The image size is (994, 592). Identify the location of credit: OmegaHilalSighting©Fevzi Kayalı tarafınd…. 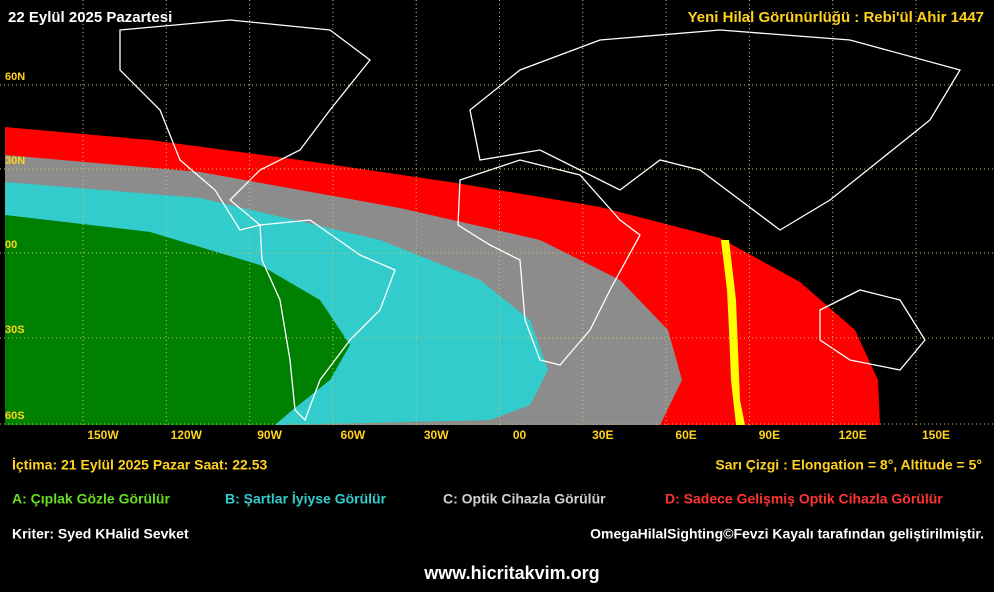
(787, 534).